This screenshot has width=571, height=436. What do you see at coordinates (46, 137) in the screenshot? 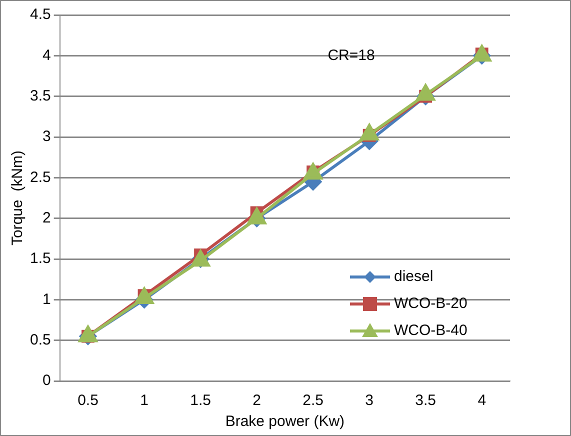
I see `y-tick-label: 3` at bounding box center [46, 137].